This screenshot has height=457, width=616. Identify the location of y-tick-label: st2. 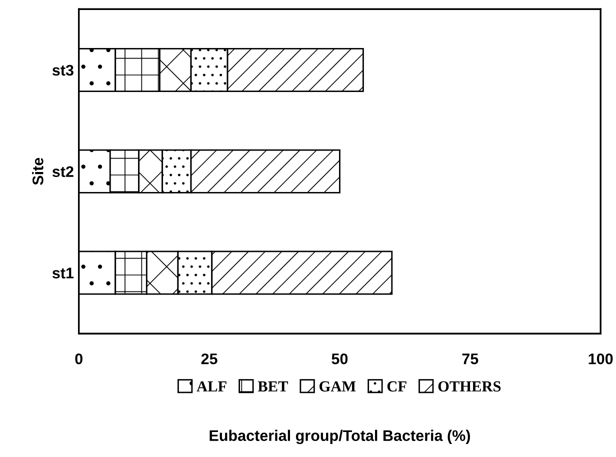
(63, 172).